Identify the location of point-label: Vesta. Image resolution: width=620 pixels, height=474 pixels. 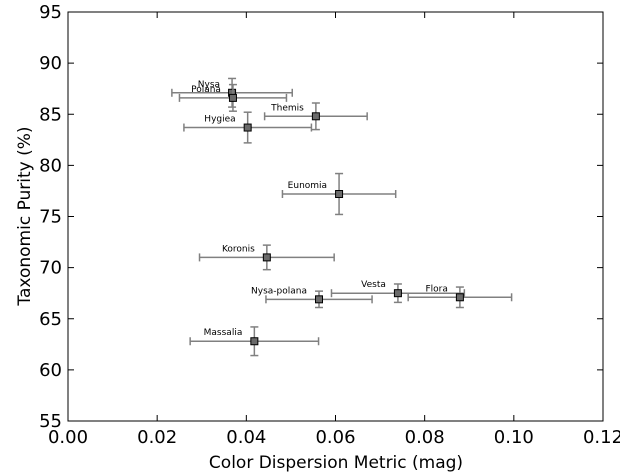
(373, 285).